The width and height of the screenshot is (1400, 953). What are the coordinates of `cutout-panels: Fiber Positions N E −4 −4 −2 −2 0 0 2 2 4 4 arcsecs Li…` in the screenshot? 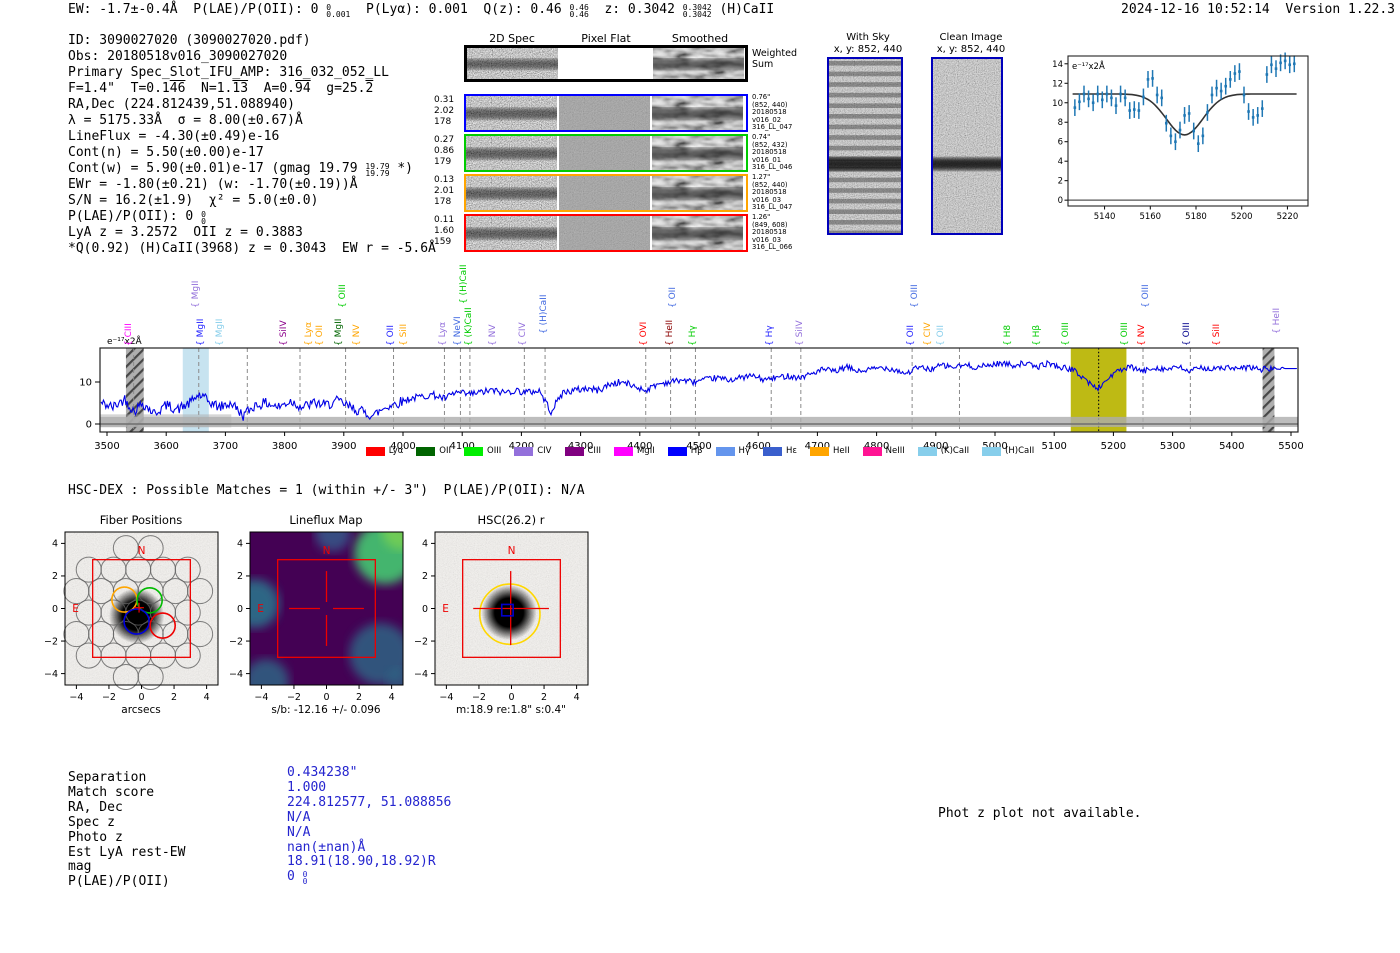 It's located at (321, 617).